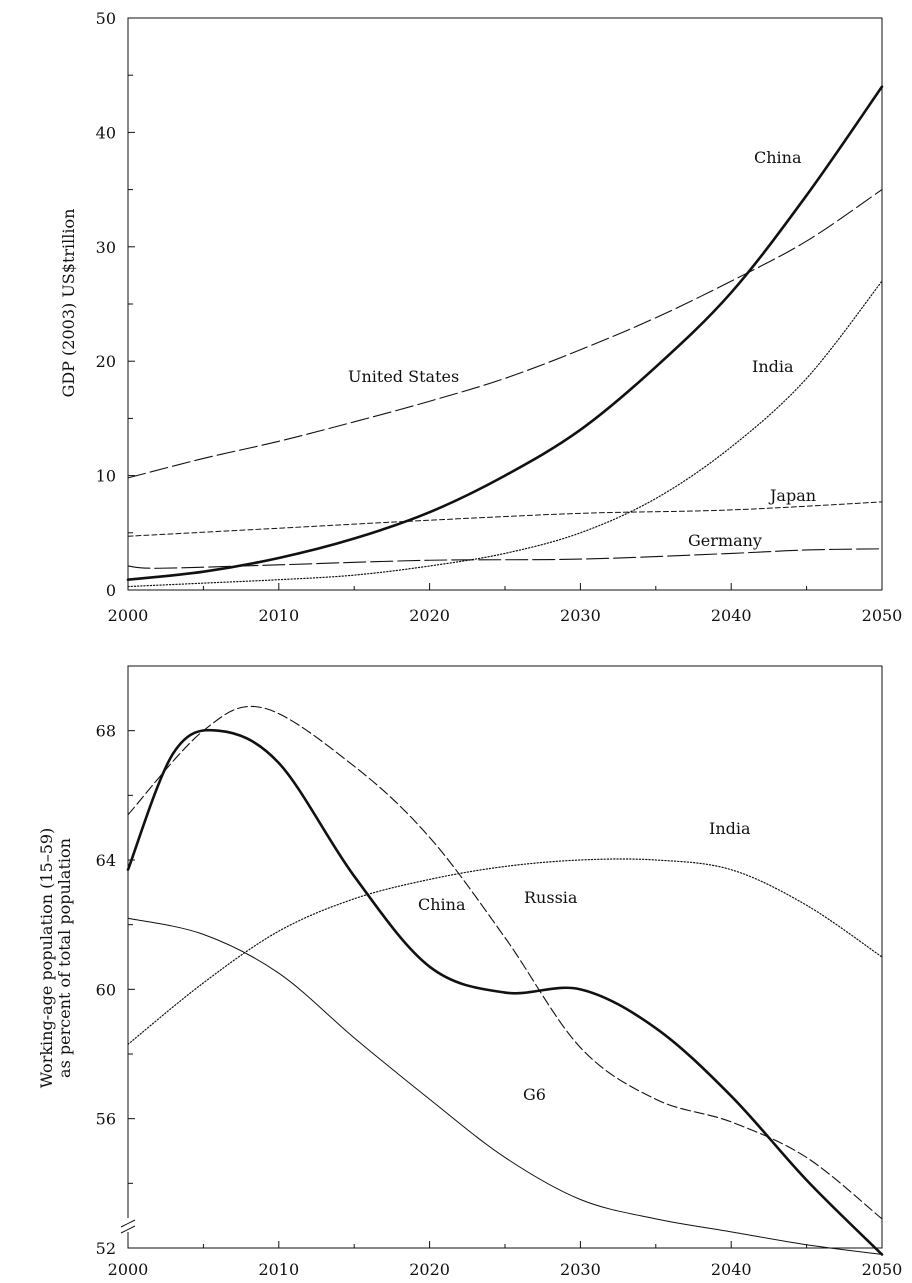 The width and height of the screenshot is (912, 1283). Describe the element at coordinates (882, 615) in the screenshot. I see `gdp-x-tick-label: 2050` at that location.